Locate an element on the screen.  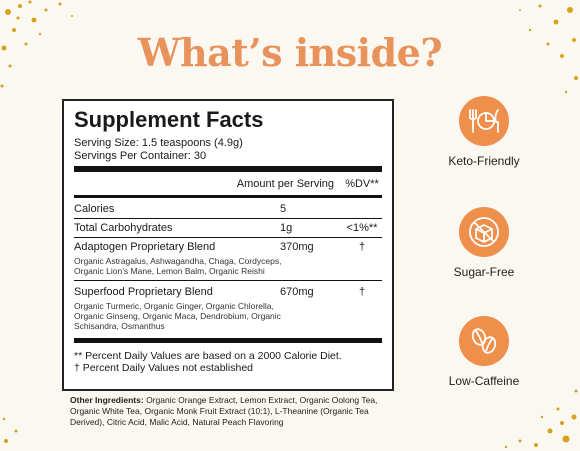
nutrient-amount: 670mg is located at coordinates (297, 292).